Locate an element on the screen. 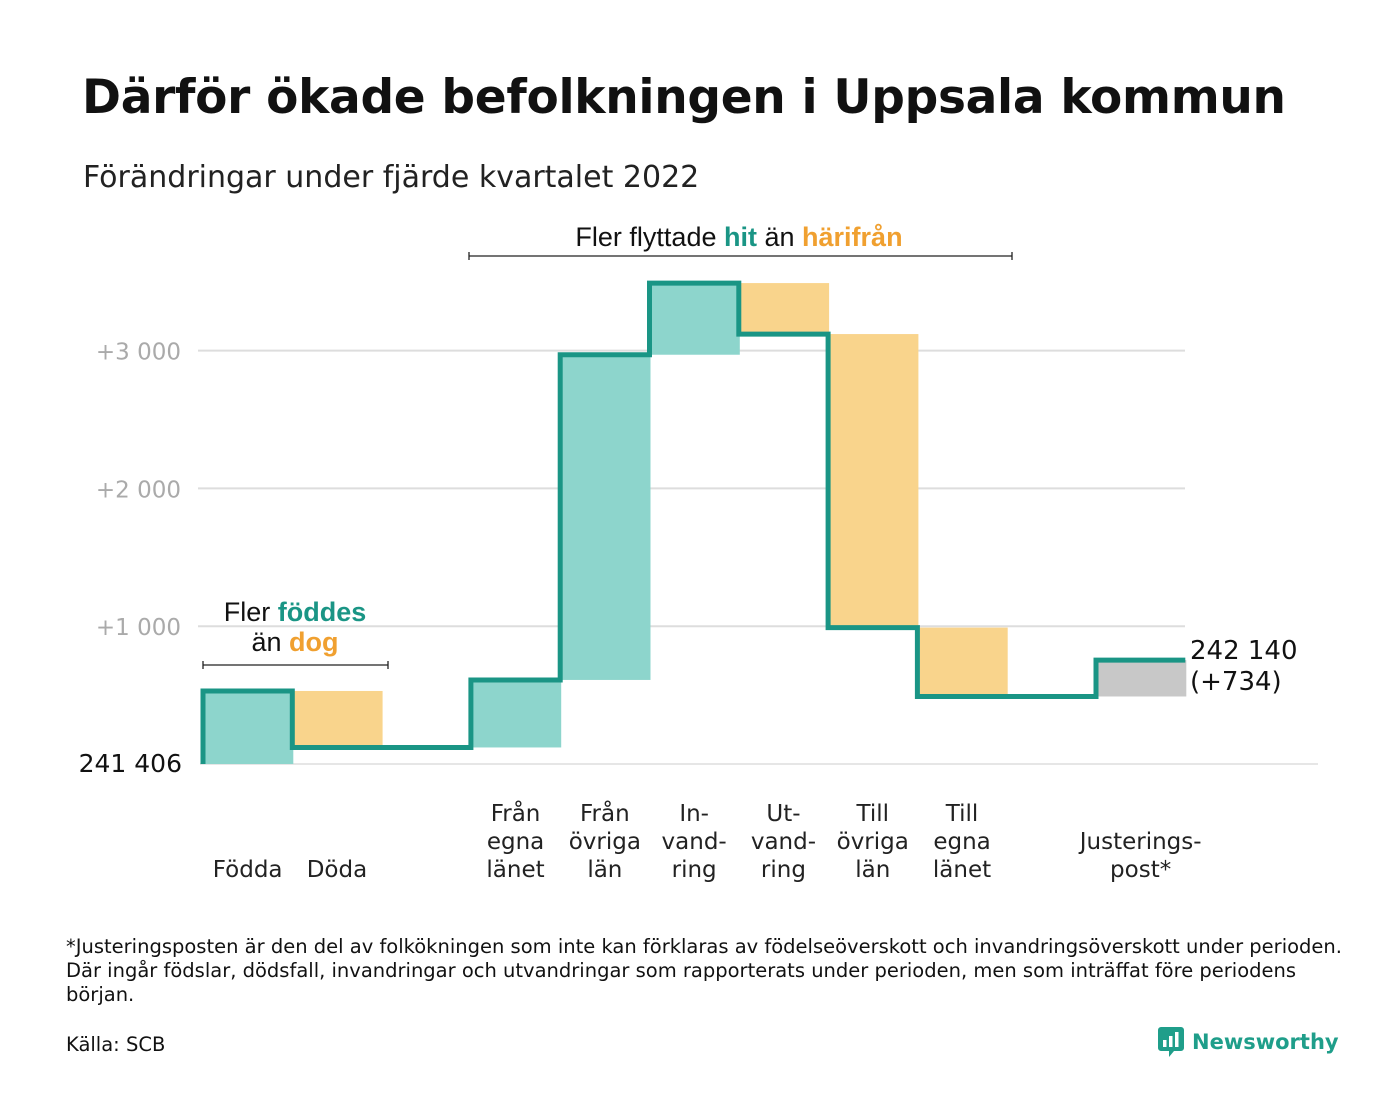 This screenshot has width=1400, height=1120. category-label: Justerings- is located at coordinates (1140, 842).